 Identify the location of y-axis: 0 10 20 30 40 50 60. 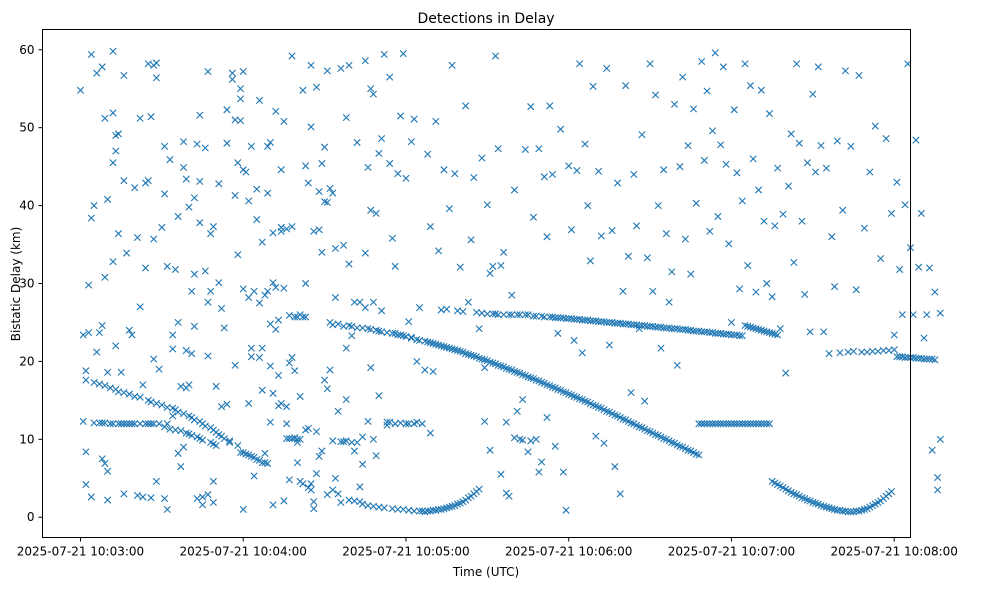
(31, 283).